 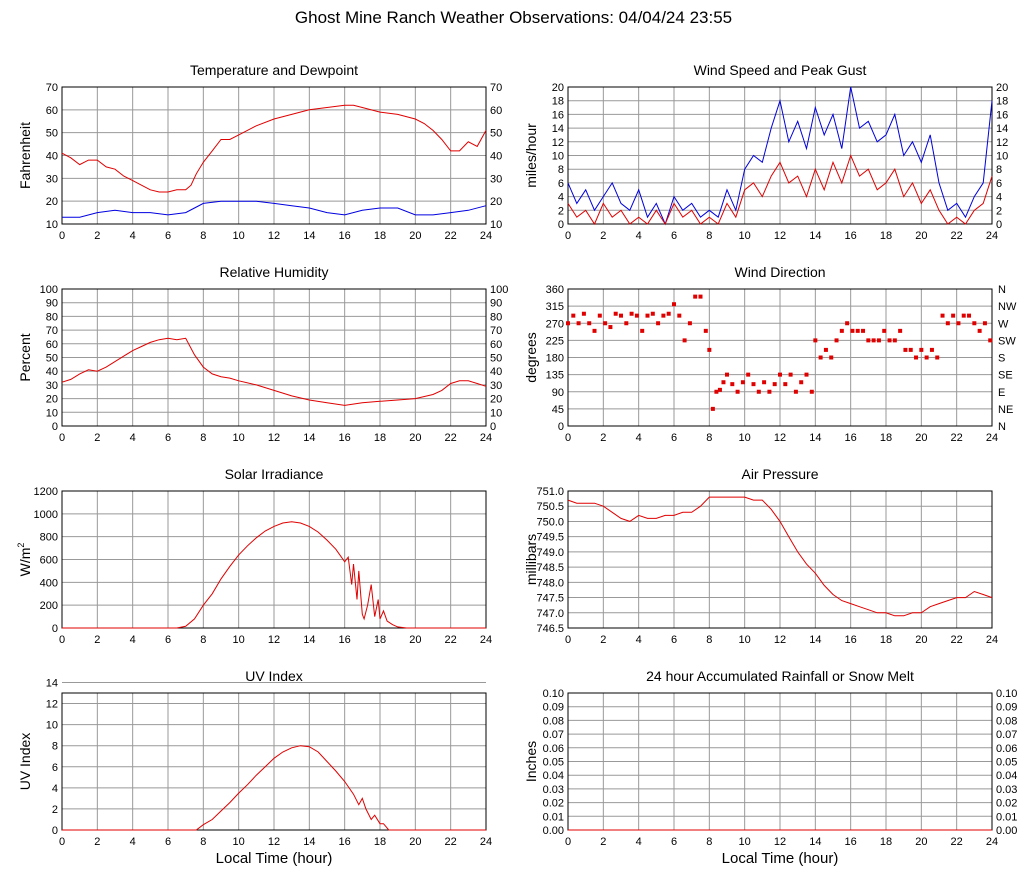 I want to click on y-tick-label-right: 0.09, so click(x=1006, y=708).